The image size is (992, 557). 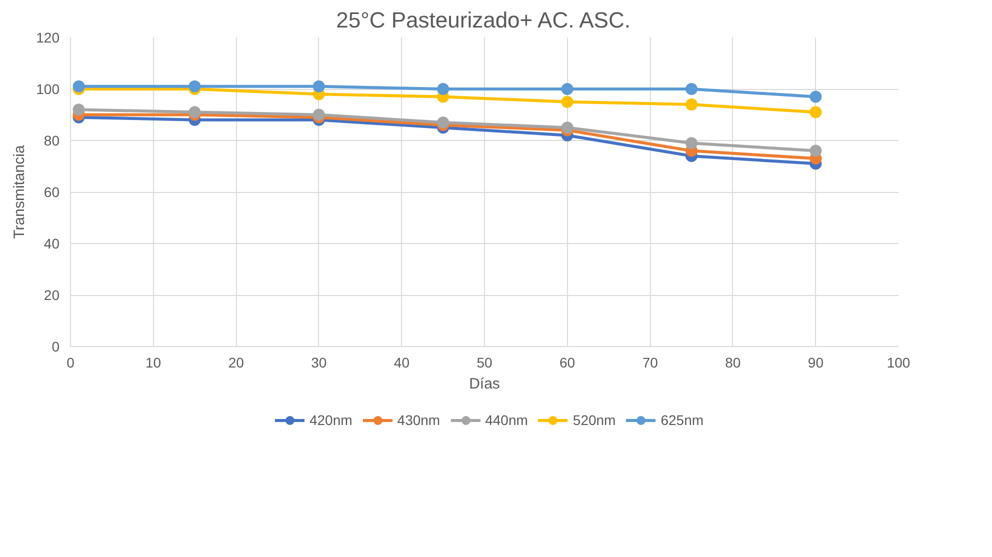 I want to click on y-tick-label: 0, so click(x=56, y=346).